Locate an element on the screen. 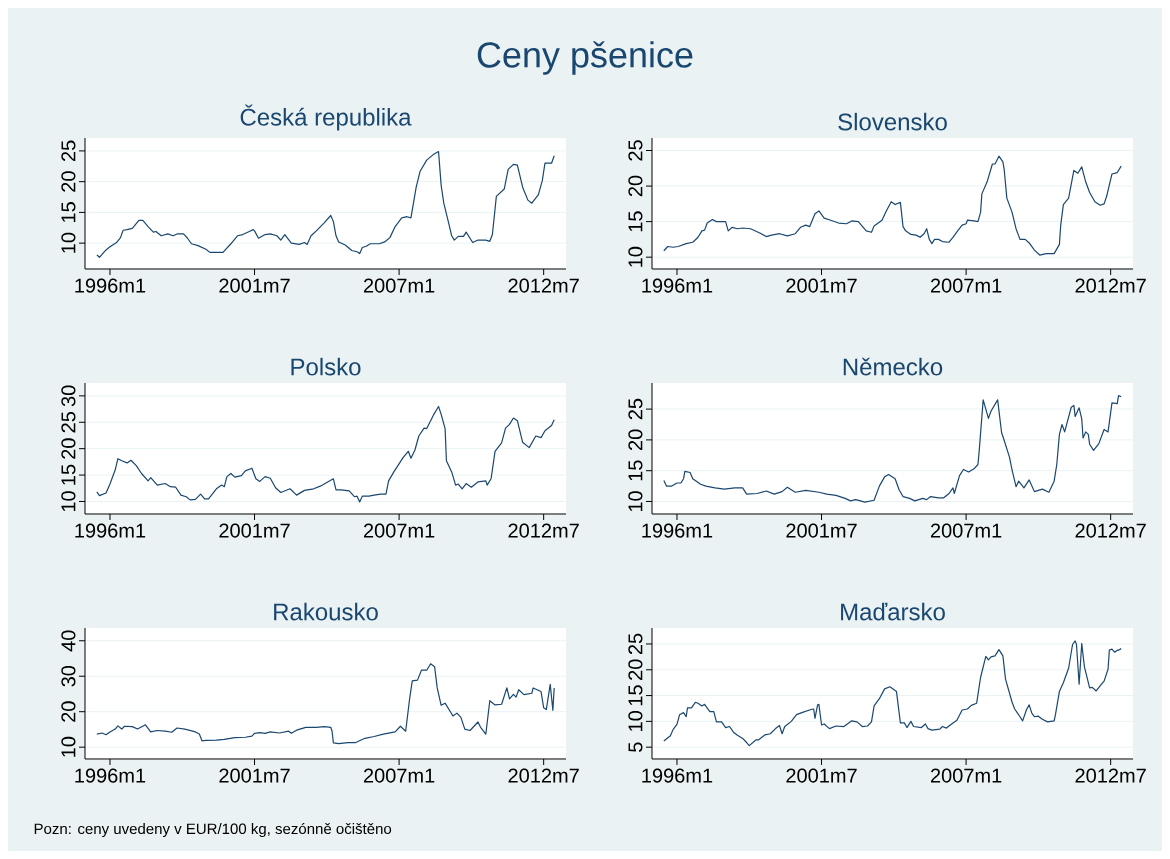 Image resolution: width=1170 pixels, height=859 pixels. chart-title: Maďarsko is located at coordinates (893, 611).